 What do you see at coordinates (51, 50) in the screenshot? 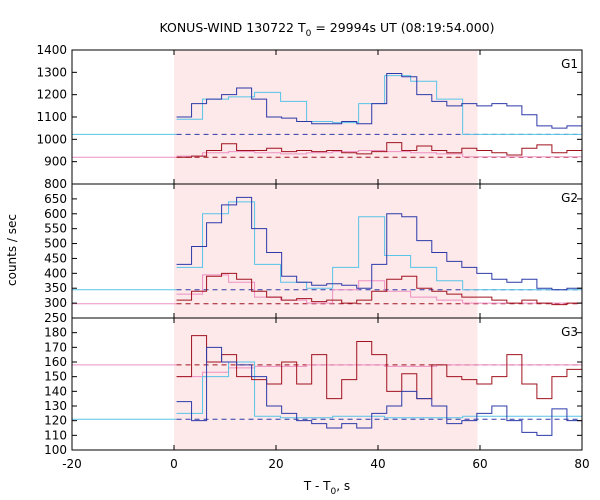
I see `y-tick-label: 1400` at bounding box center [51, 50].